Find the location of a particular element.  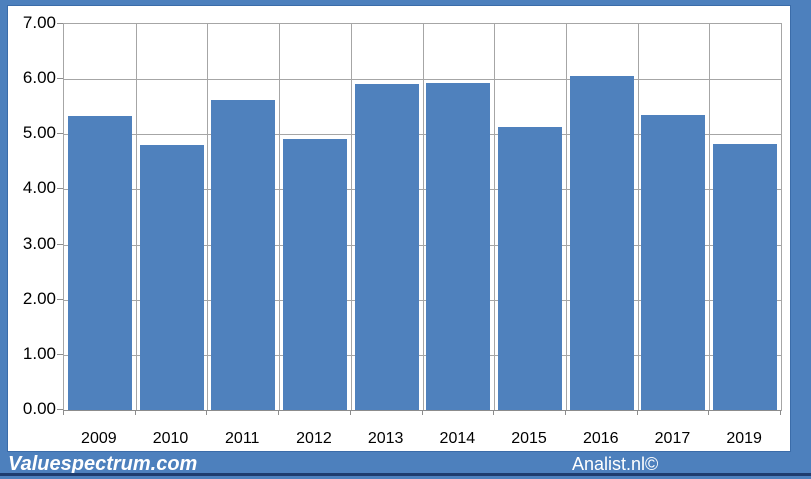

bar-2019 is located at coordinates (745, 276).